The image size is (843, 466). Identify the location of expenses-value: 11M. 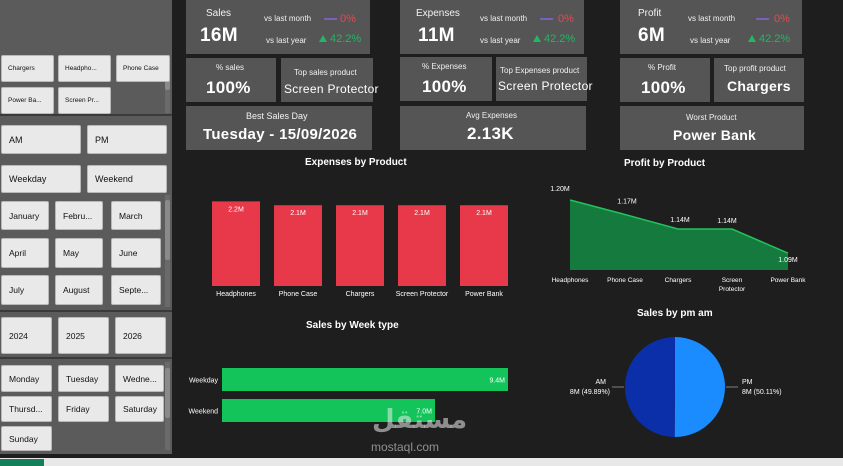
(436, 35).